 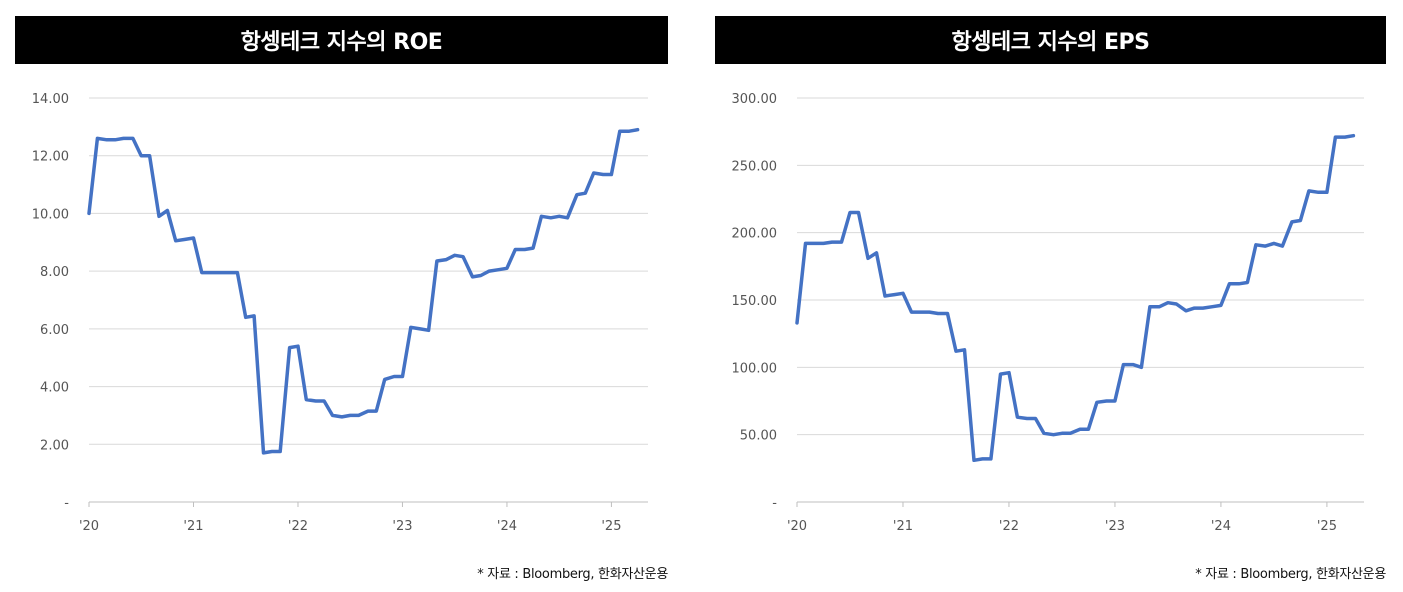 I want to click on roe-chart-title: 항셍테크 지수의 ROE, so click(x=341, y=40).